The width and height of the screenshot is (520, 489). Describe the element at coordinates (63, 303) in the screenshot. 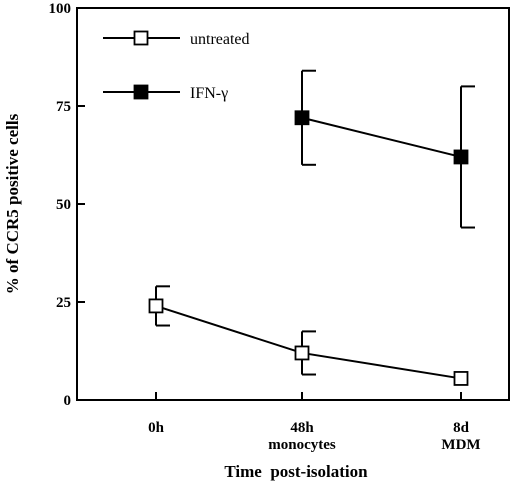

I see `y-tick-label: 25` at that location.